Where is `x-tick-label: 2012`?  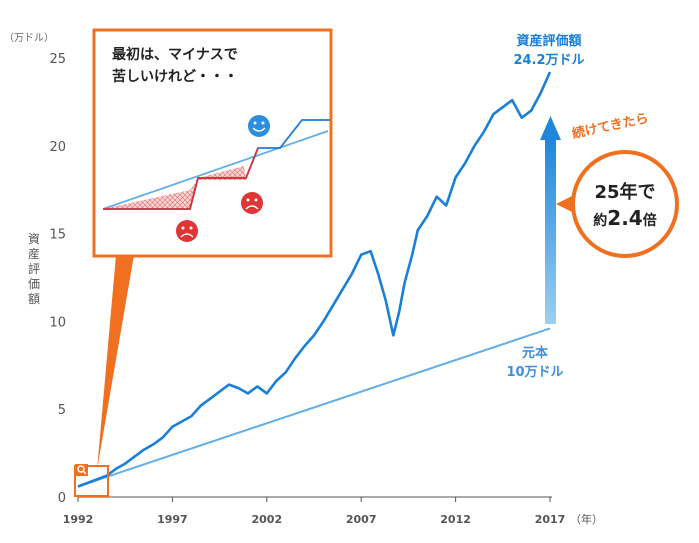 x-tick-label: 2012 is located at coordinates (455, 519).